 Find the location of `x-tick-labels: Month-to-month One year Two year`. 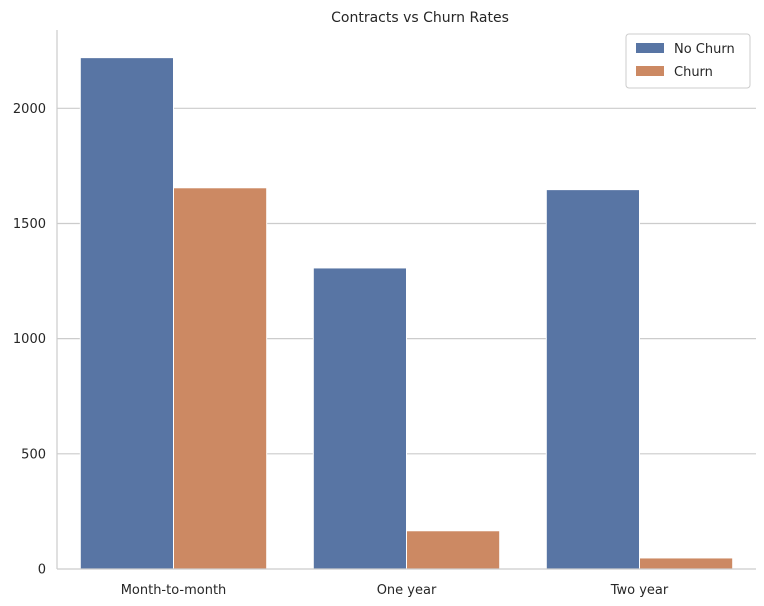

x-tick-labels: Month-to-month One year Two year is located at coordinates (395, 590).